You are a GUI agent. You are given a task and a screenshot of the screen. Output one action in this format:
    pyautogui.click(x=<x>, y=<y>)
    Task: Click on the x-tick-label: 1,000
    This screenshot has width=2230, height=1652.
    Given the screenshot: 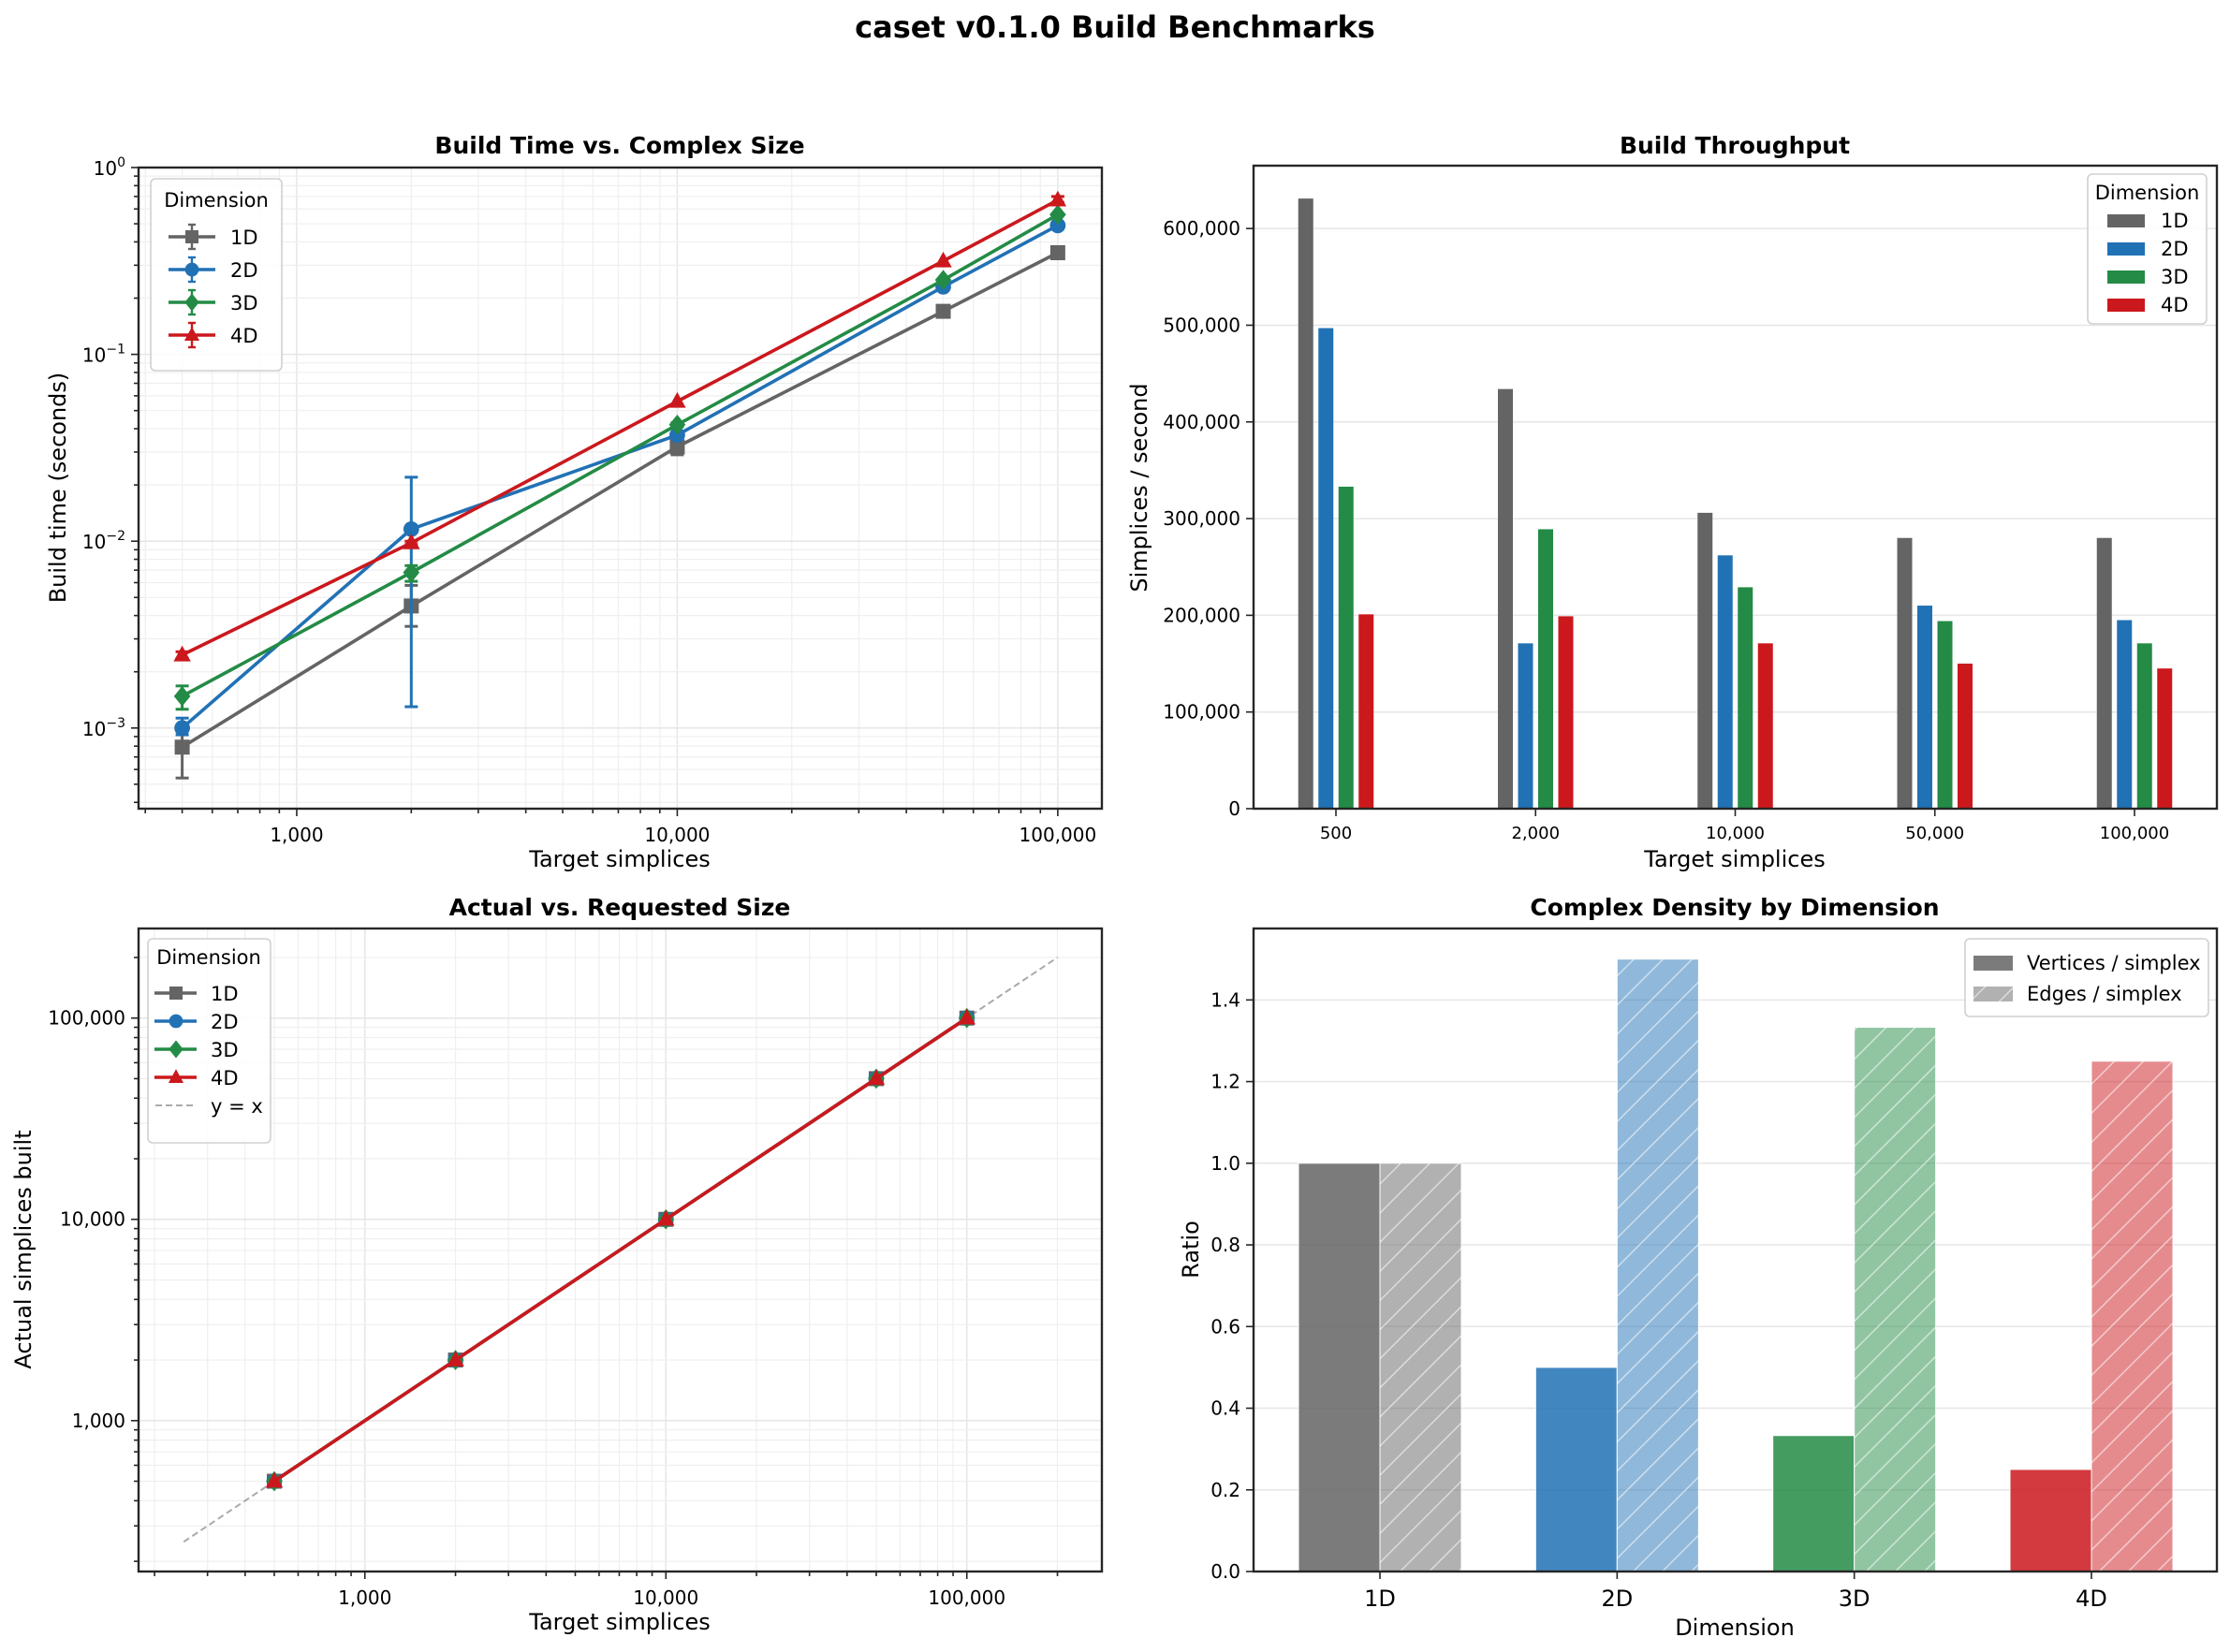 What is the action you would take?
    pyautogui.click(x=296, y=835)
    